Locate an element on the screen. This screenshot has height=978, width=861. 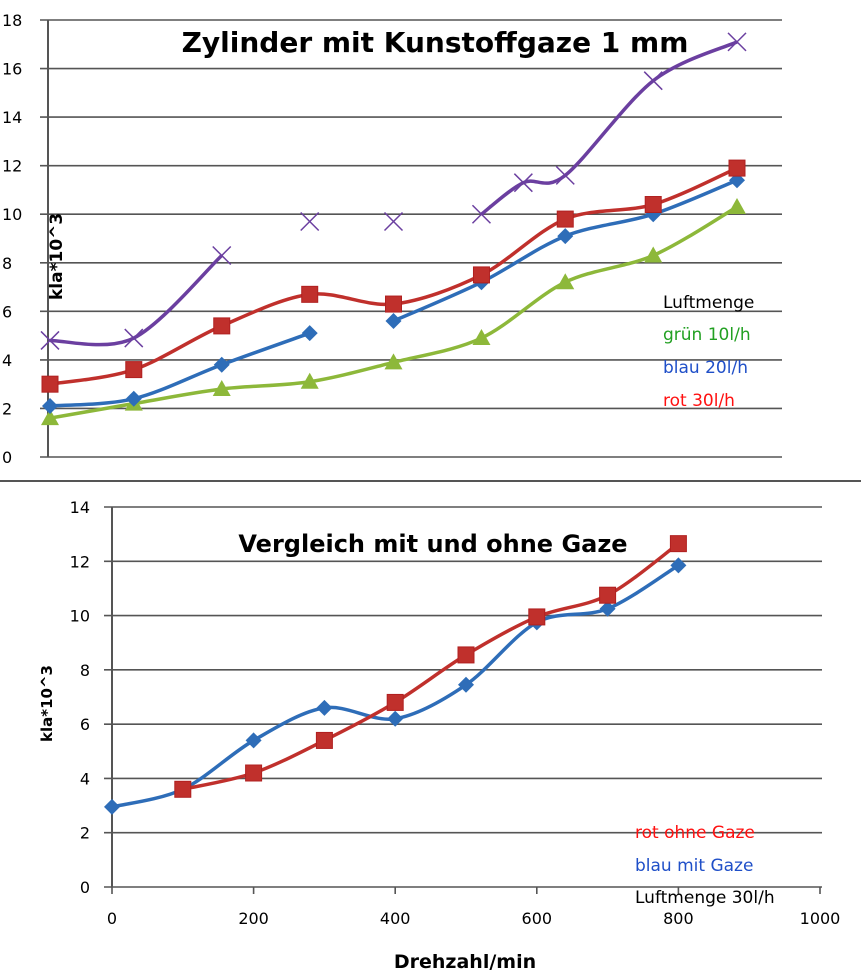
bottom-y-tick-label: 6 is located at coordinates (85, 724).